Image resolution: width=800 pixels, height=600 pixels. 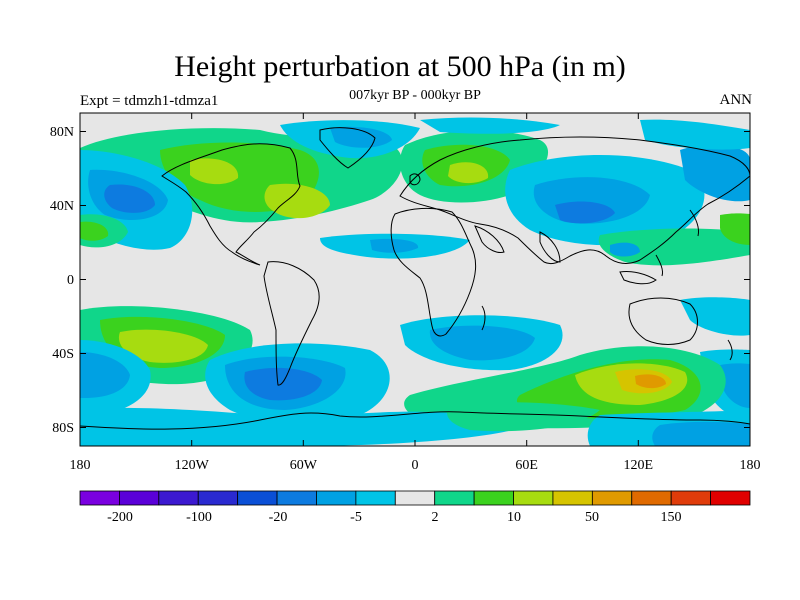 I want to click on coast-arabia, so click(x=489, y=239).